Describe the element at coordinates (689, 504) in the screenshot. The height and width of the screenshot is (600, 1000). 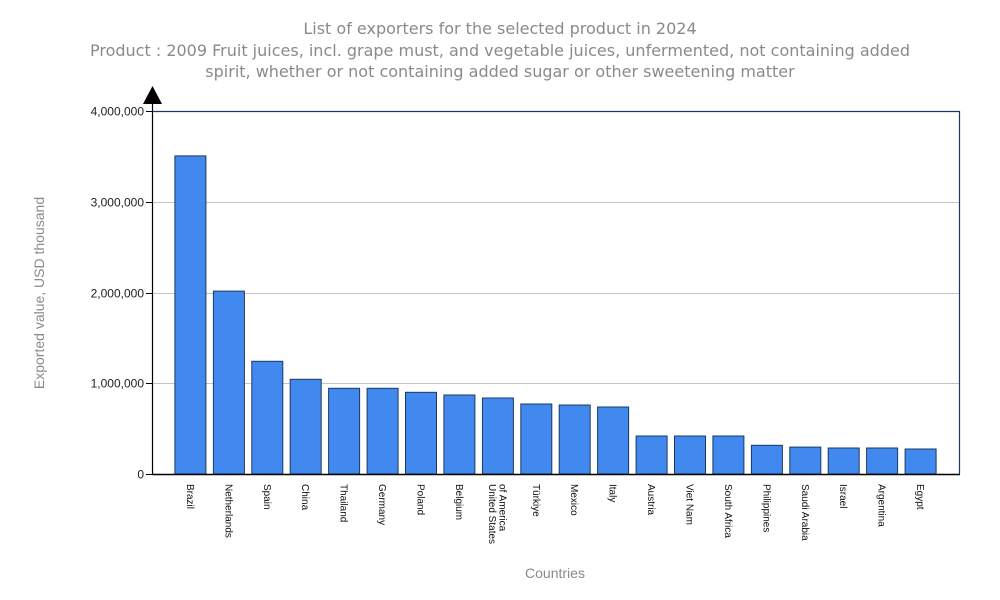
I see `x-tick-label: Viet Nam` at that location.